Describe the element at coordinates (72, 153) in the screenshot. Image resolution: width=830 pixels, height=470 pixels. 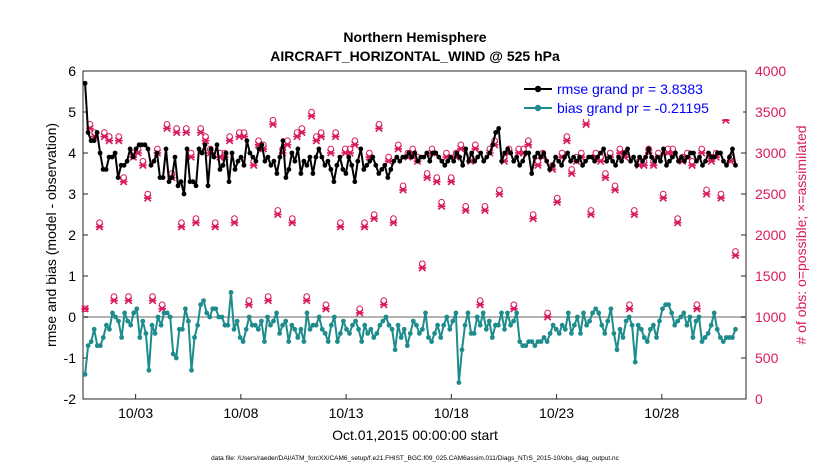
I see `y-left-tick-label: 4` at that location.